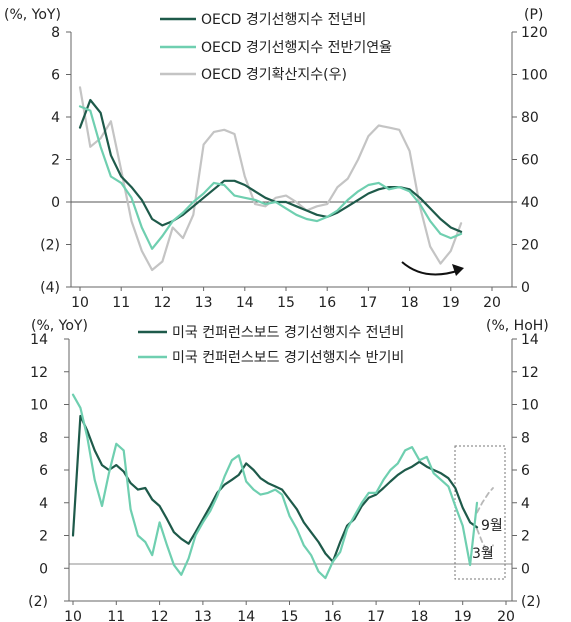 Image resolution: width=571 pixels, height=622 pixels. Describe the element at coordinates (525, 504) in the screenshot. I see `right-tick-label: 4` at that location.